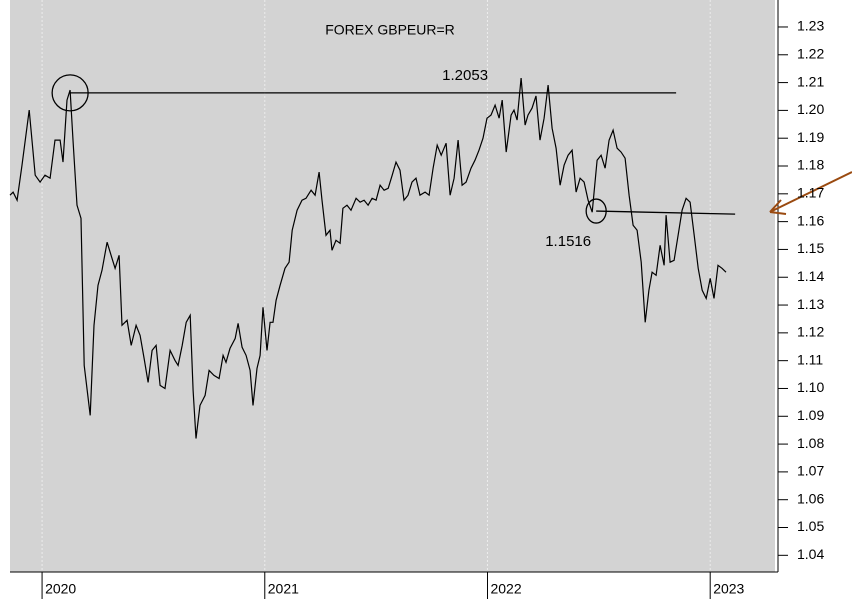  Describe the element at coordinates (728, 589) in the screenshot. I see `x-tick-label: 2023` at that location.